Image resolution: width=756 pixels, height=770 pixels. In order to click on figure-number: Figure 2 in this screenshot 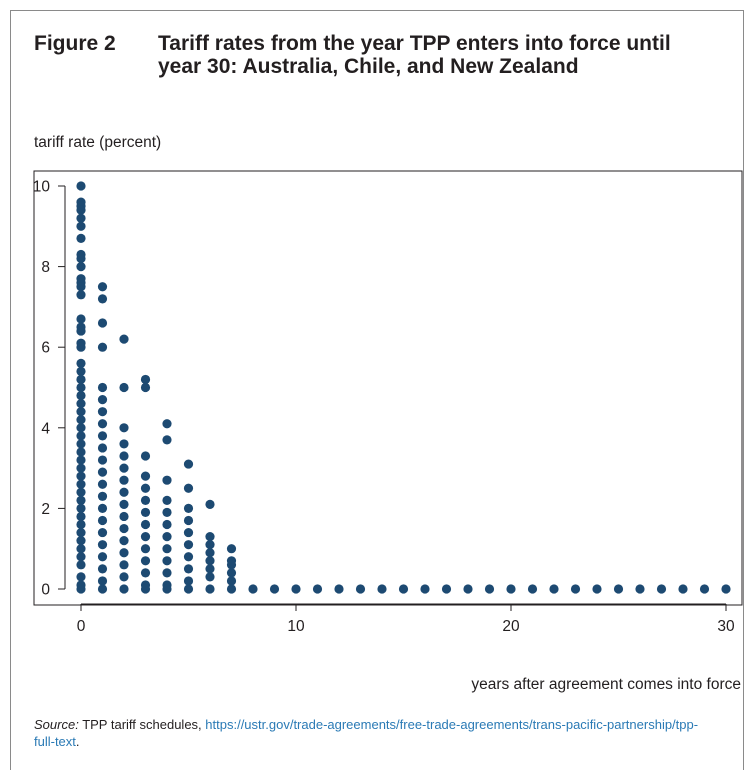, I will do `click(75, 43)`.